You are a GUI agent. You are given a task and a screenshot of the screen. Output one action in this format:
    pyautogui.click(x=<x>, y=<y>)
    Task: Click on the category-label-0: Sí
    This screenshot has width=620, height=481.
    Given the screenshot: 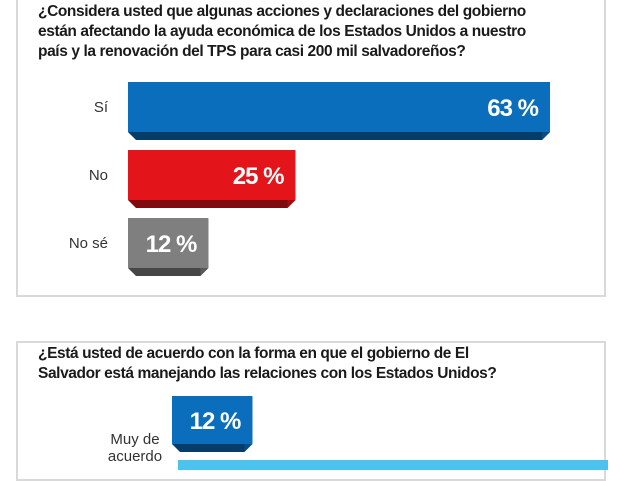 What is the action you would take?
    pyautogui.click(x=101, y=107)
    